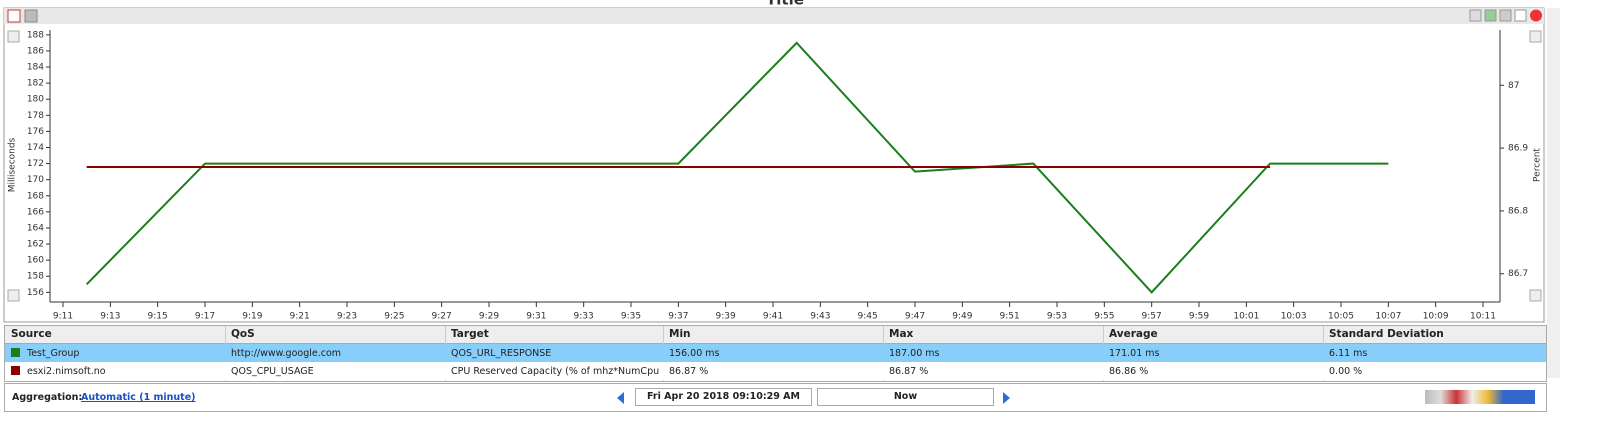  I want to click on x-tick-label: 9:35, so click(631, 317).